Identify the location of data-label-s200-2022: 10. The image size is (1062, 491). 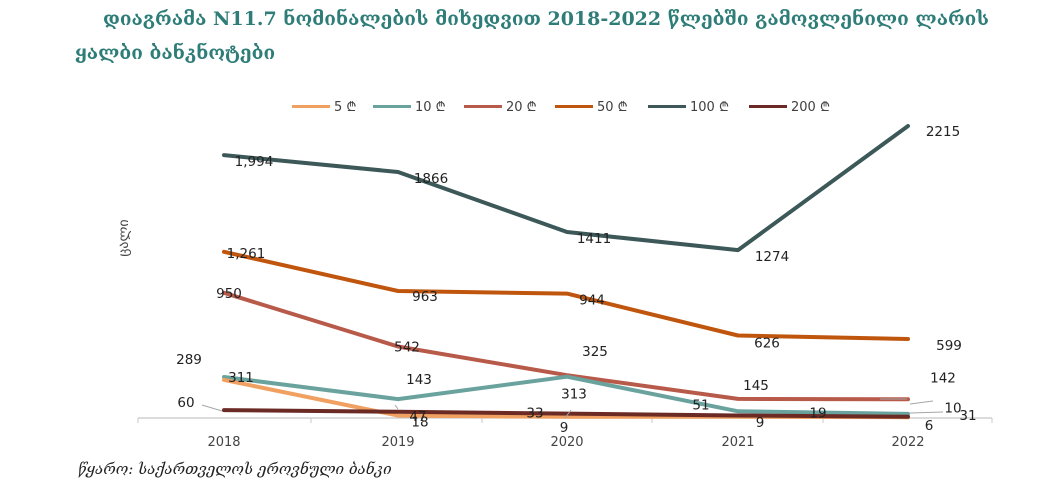
(952, 409).